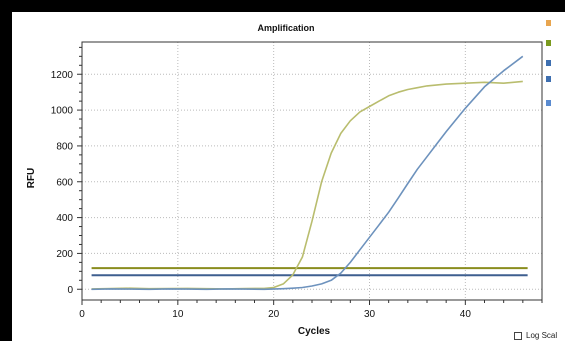 The height and width of the screenshot is (341, 565). I want to click on threshold-lines, so click(309, 272).